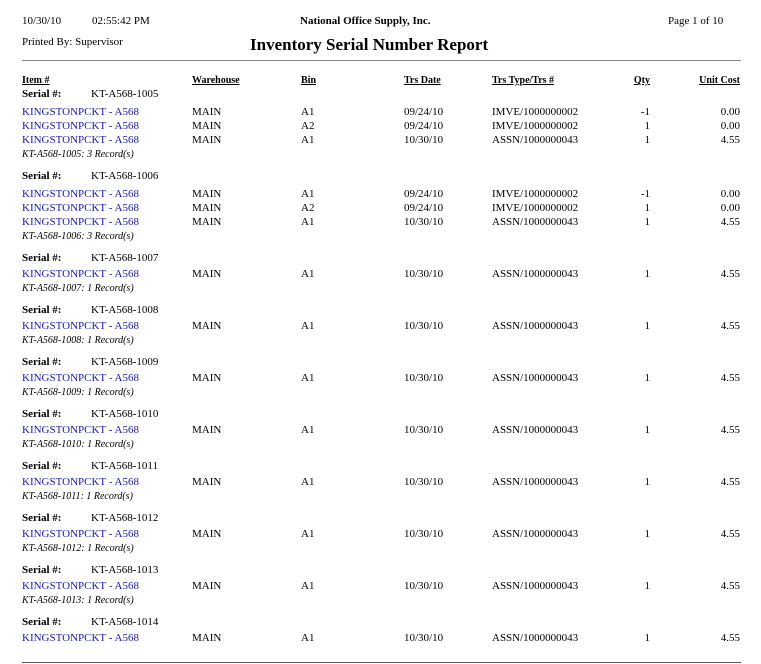 The image size is (761, 664). What do you see at coordinates (641, 80) in the screenshot?
I see `column-header: Qty` at bounding box center [641, 80].